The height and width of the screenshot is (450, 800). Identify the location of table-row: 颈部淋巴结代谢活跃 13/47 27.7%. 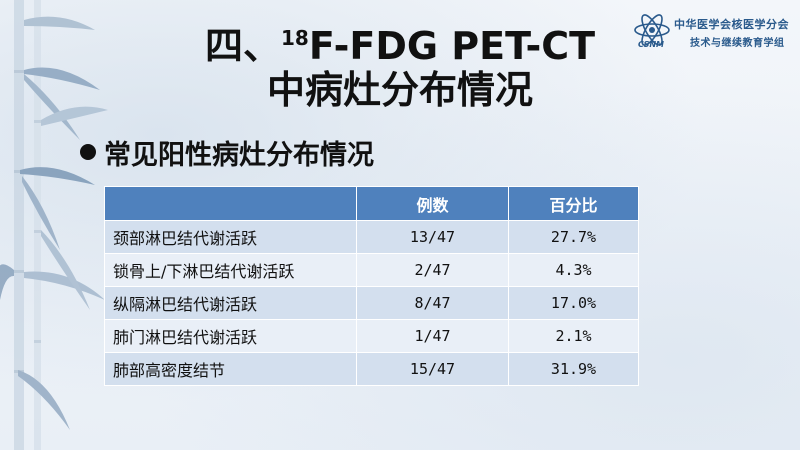
(371, 237).